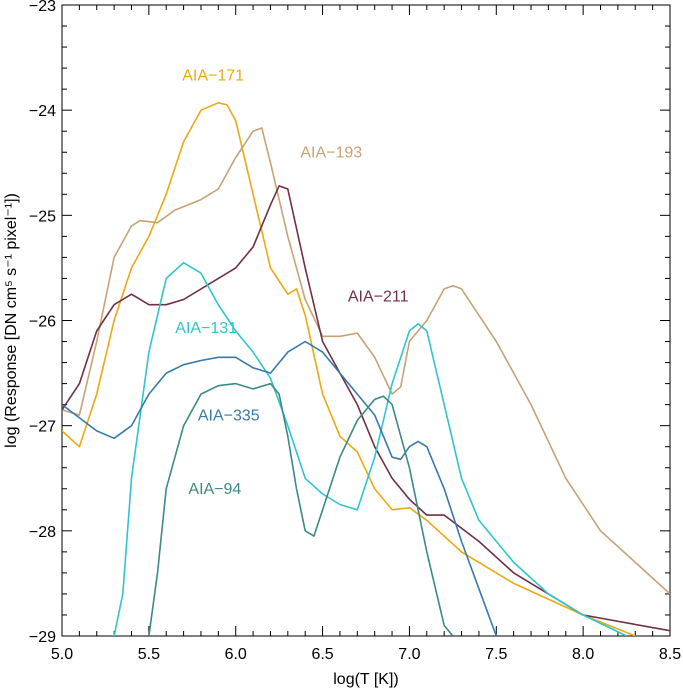  What do you see at coordinates (42, 216) in the screenshot?
I see `y-tick-label: −25` at bounding box center [42, 216].